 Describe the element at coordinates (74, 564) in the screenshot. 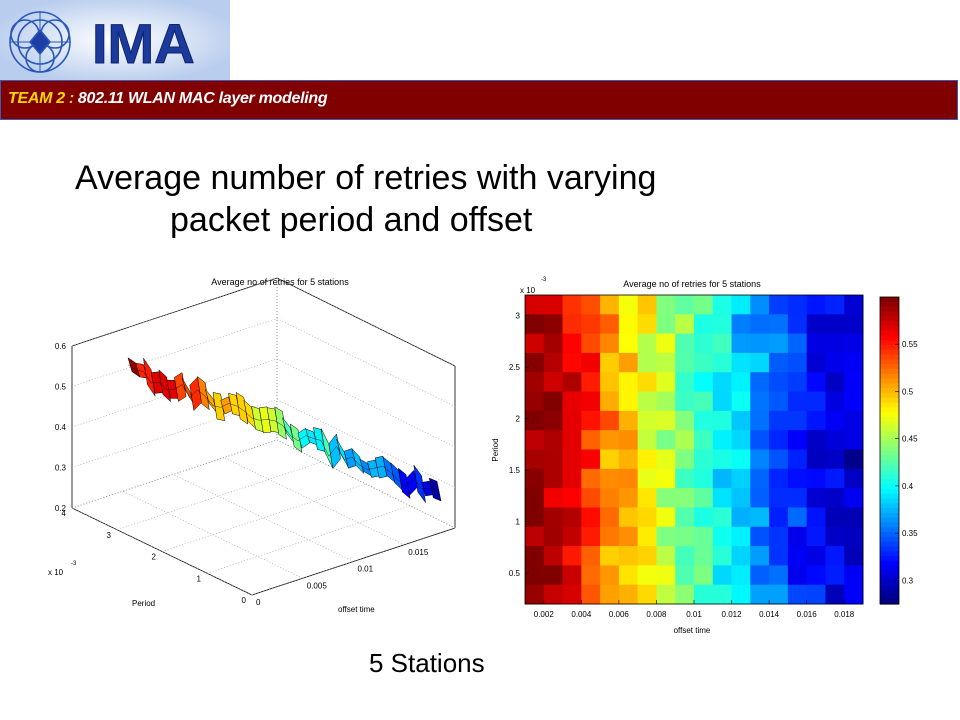

I see `surface-exponent-power: -3` at that location.